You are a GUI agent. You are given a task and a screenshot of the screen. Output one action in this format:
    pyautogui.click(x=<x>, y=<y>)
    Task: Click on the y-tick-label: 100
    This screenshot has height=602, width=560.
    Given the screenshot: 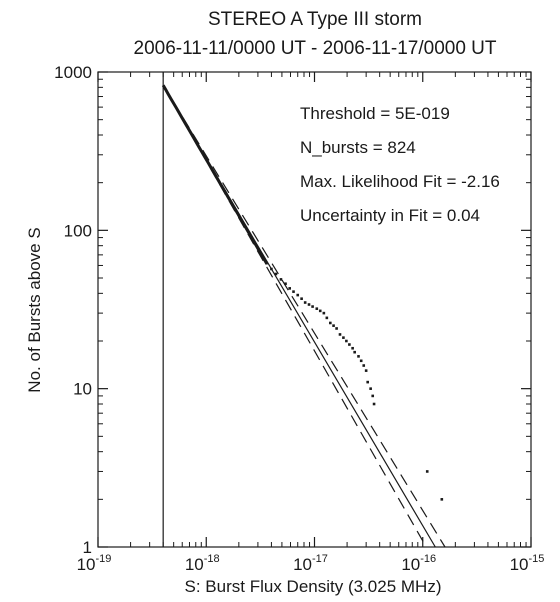 What is the action you would take?
    pyautogui.click(x=78, y=230)
    